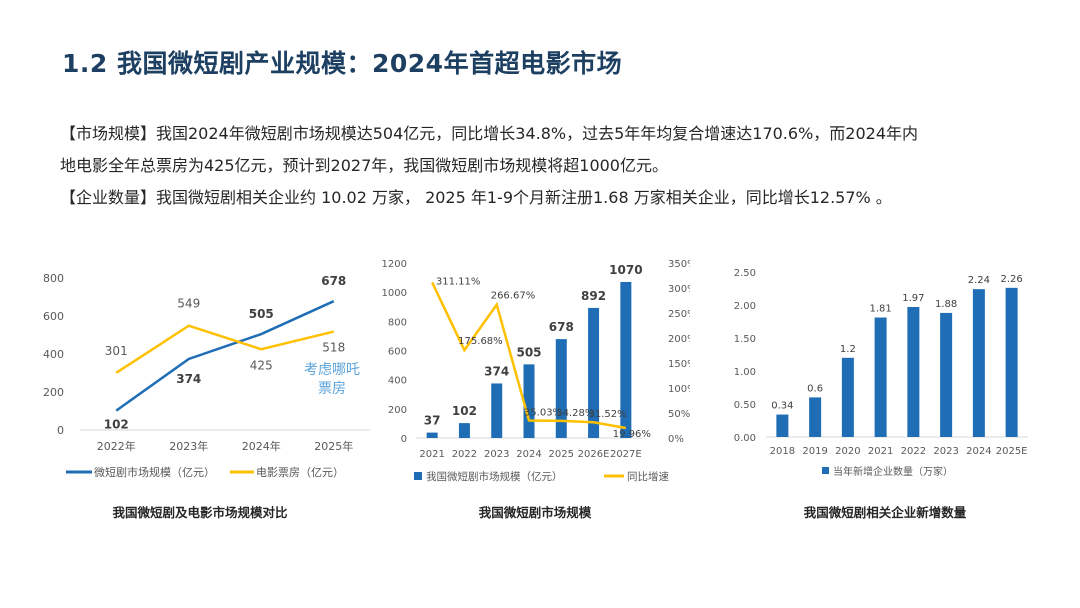  I want to click on data-label: 678, so click(333, 281).